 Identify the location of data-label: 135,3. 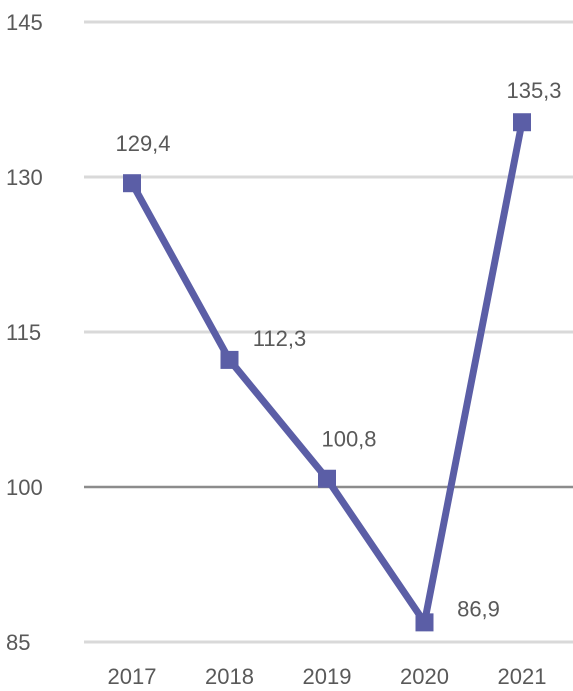
(533, 90).